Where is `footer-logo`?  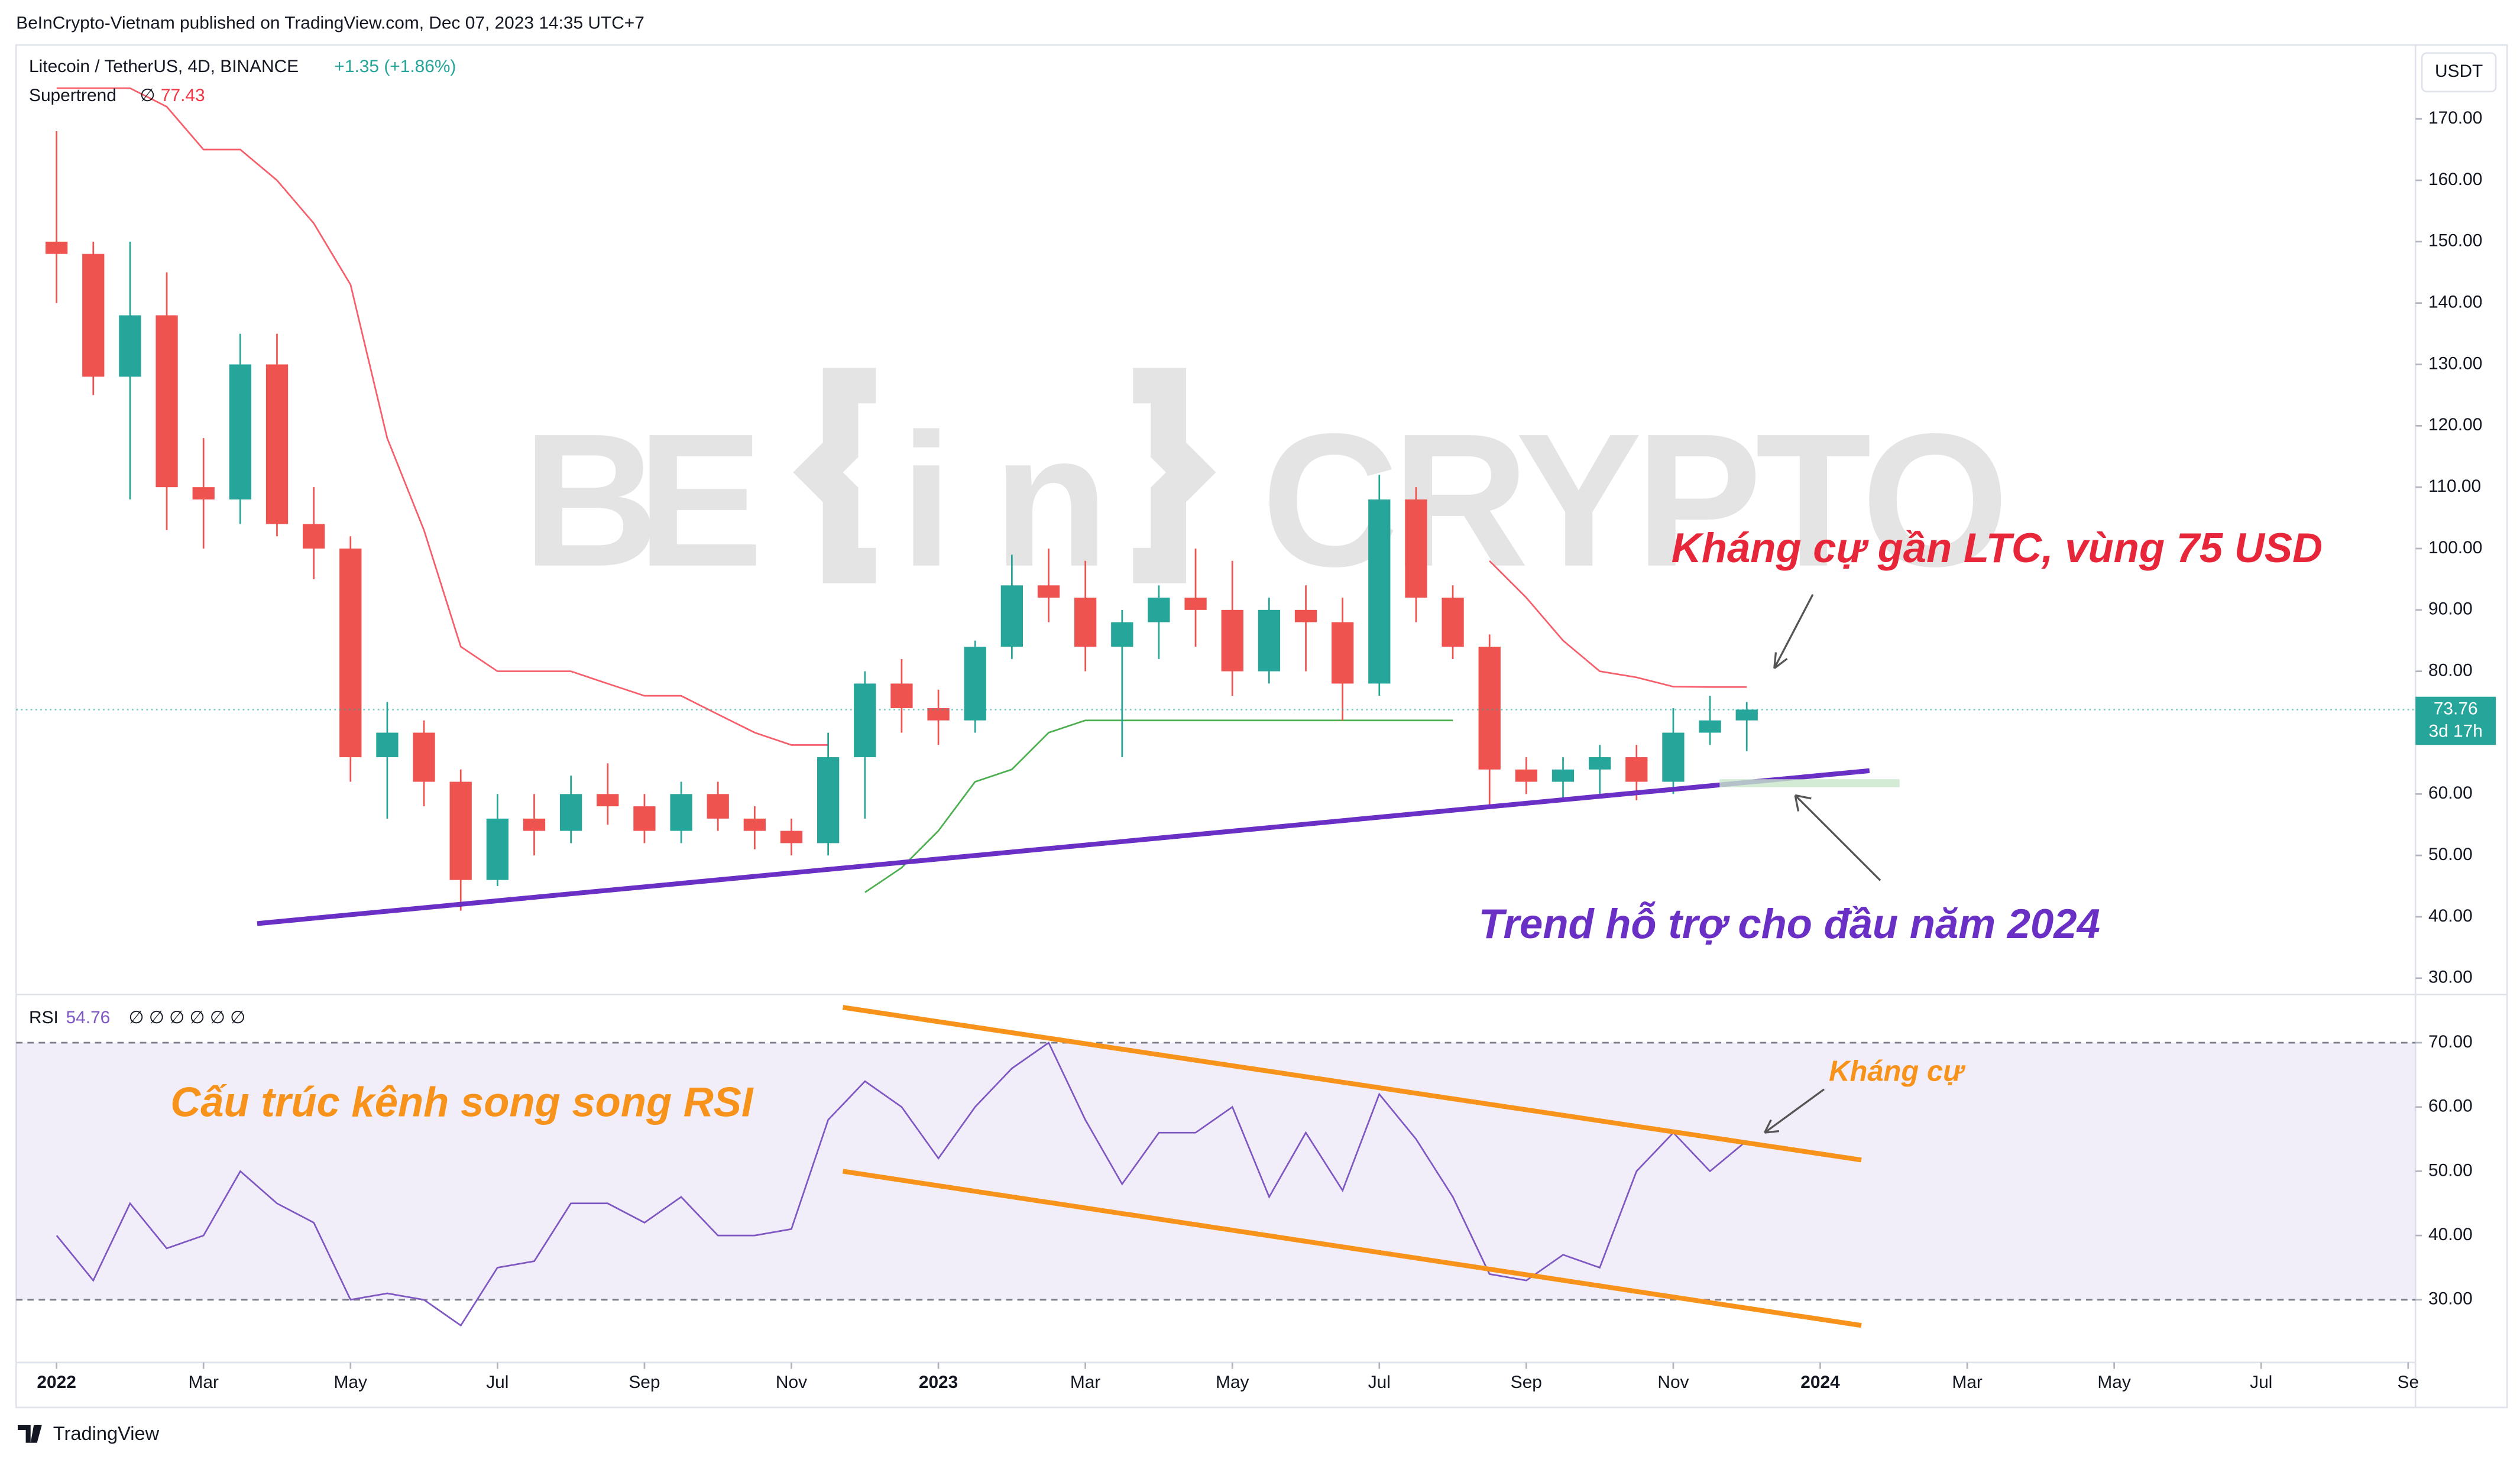 footer-logo is located at coordinates (29, 1434).